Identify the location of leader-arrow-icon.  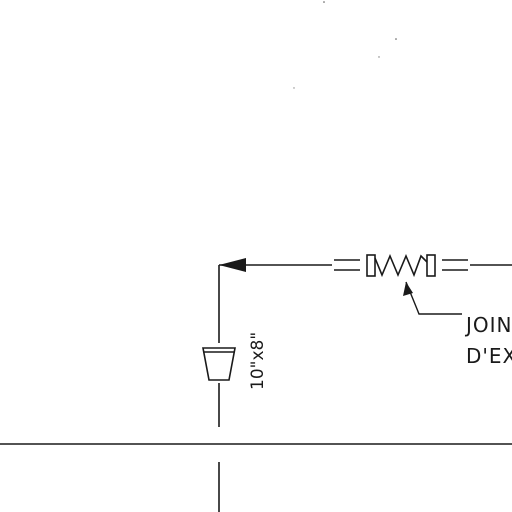
(408, 289).